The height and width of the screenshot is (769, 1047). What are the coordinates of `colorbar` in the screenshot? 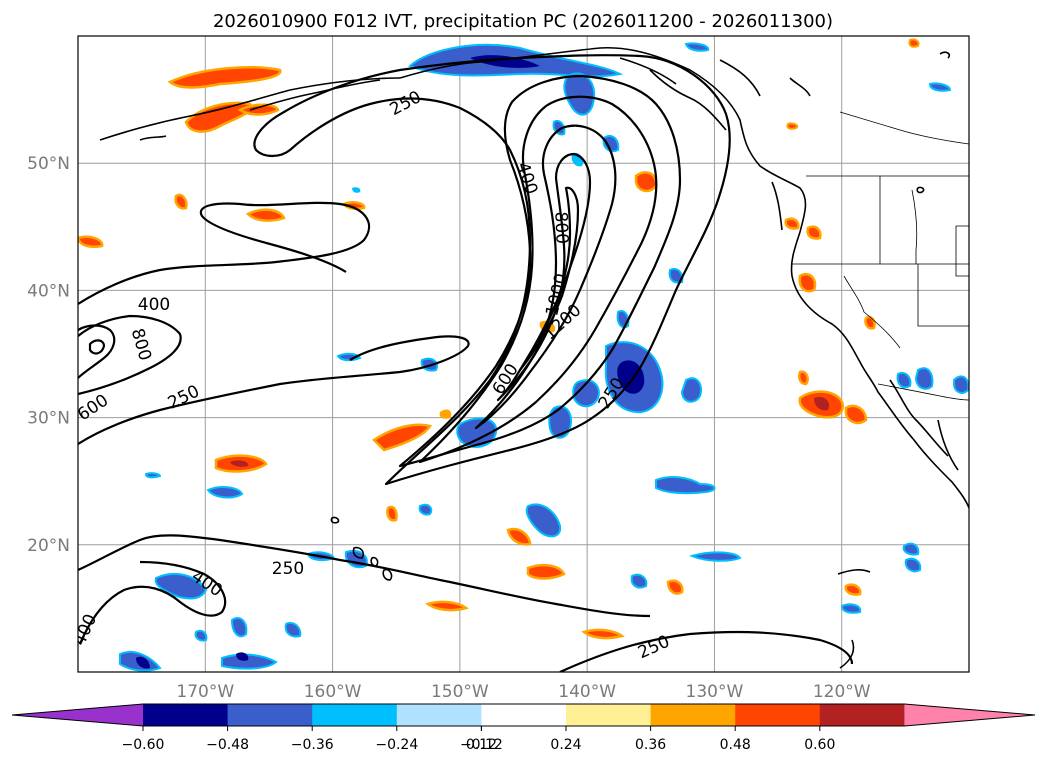 It's located at (523, 715).